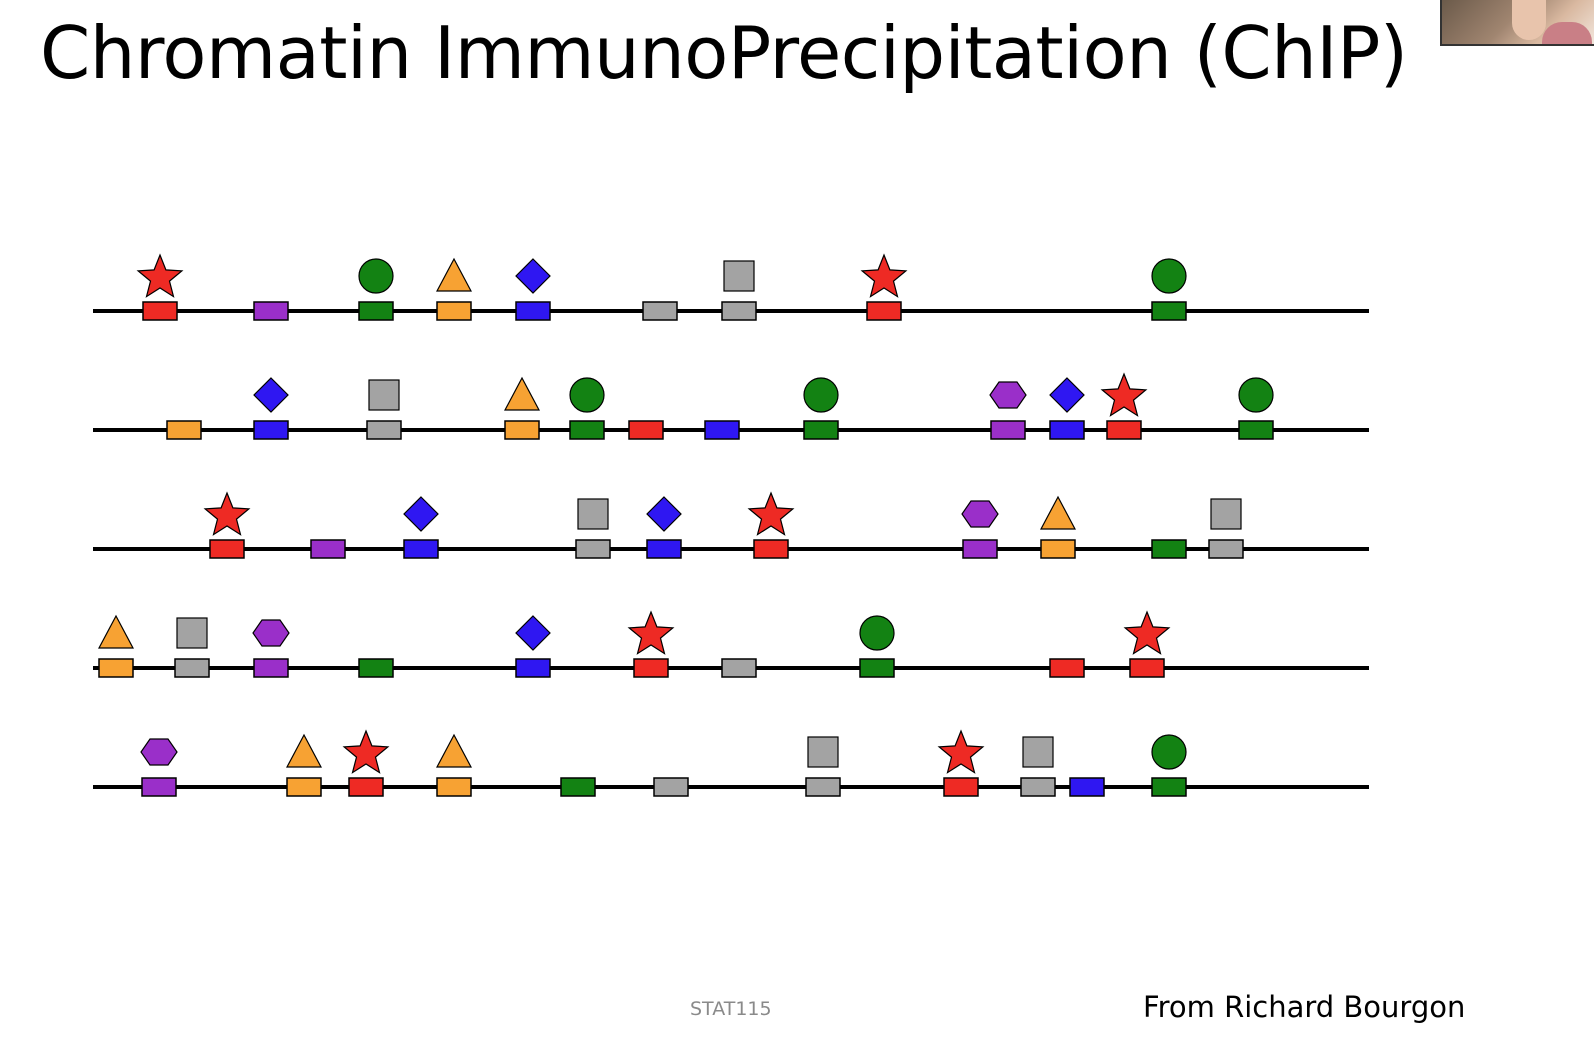 The image size is (1594, 1052). Describe the element at coordinates (1567, 33) in the screenshot. I see `presenter-shirt` at that location.